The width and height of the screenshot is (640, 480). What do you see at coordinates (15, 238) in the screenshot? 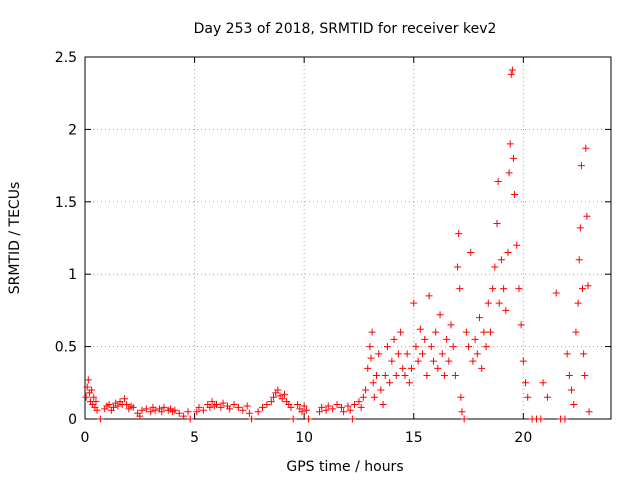
I see `y-axis-label: SRMTID / TECUs` at bounding box center [15, 238].